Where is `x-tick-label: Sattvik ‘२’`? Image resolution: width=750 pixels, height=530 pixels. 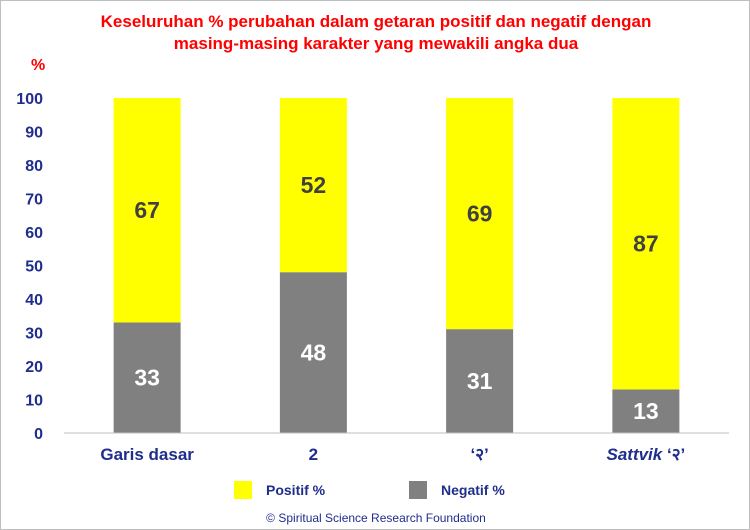 x-tick-label: Sattvik ‘२’ is located at coordinates (645, 454).